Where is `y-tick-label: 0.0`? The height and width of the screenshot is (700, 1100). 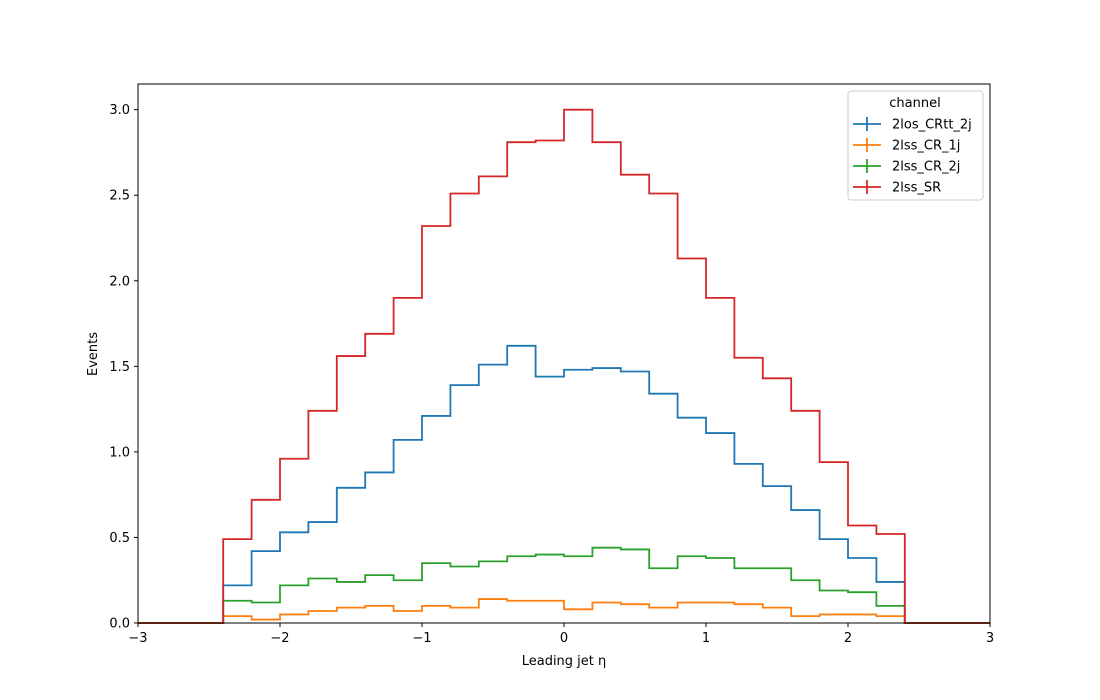 y-tick-label: 0.0 is located at coordinates (119, 624).